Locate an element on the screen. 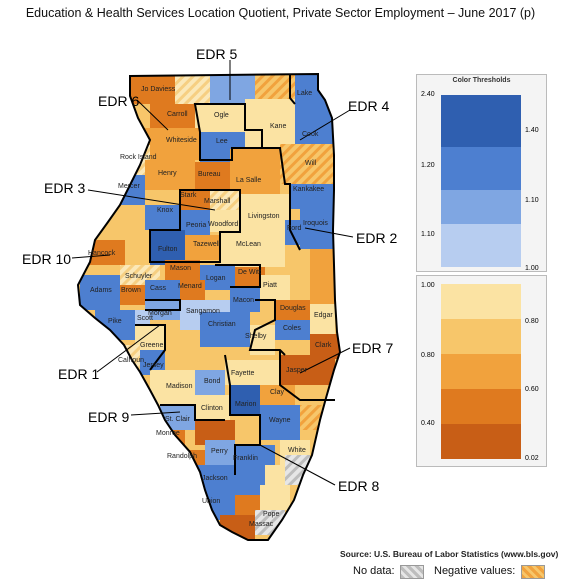 The width and height of the screenshot is (561, 583). county-label: Cook is located at coordinates (310, 134).